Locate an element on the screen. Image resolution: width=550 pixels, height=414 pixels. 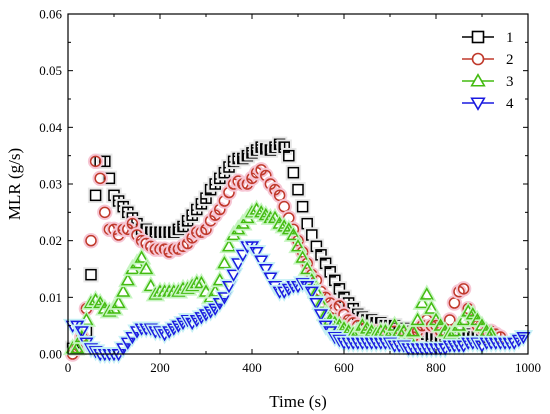
legend-label: 1 is located at coordinates (510, 38).